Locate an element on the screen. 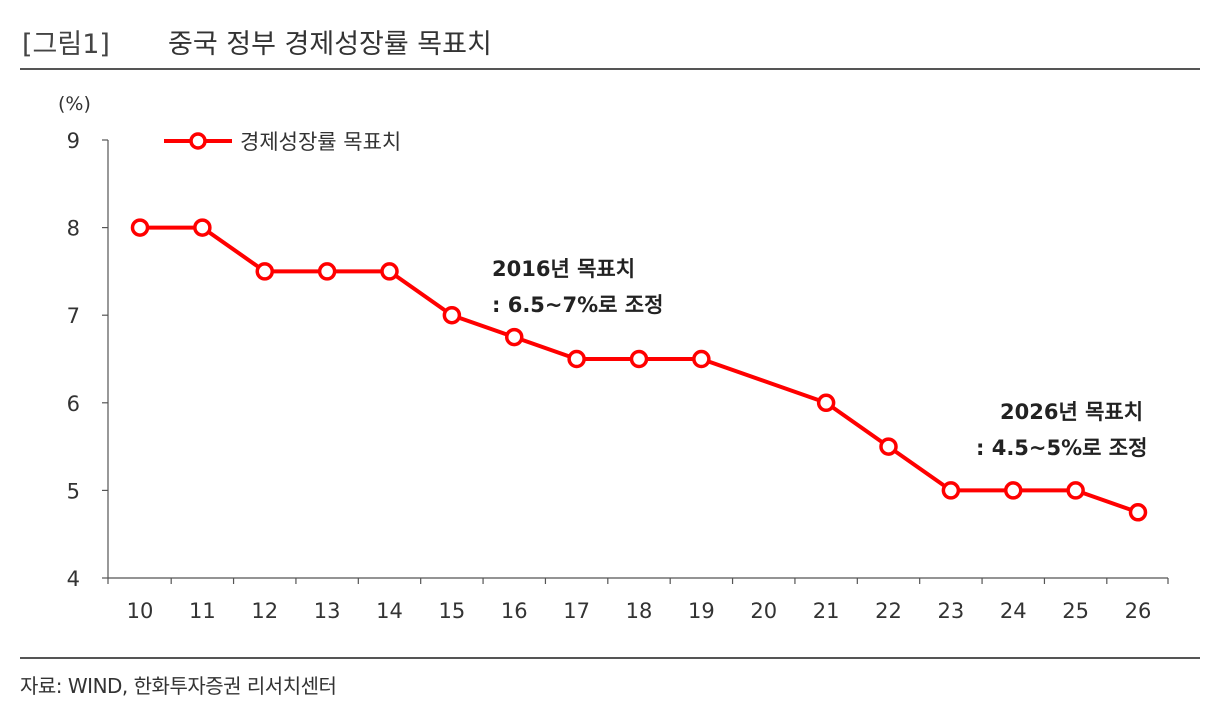 The image size is (1214, 704). annotation-2016: 2016년 목표치 : 6.5~7%로 조정 is located at coordinates (577, 287).